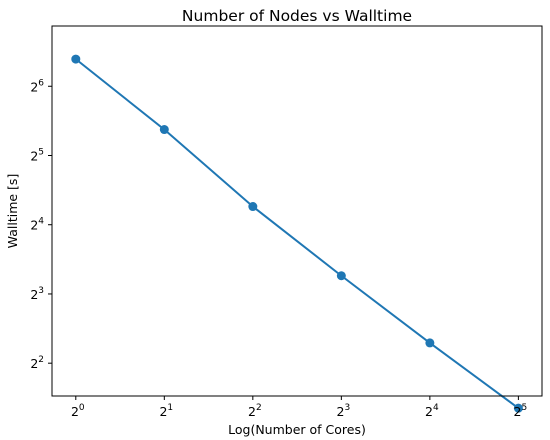  I want to click on x-tick-label: 25, so click(521, 411).